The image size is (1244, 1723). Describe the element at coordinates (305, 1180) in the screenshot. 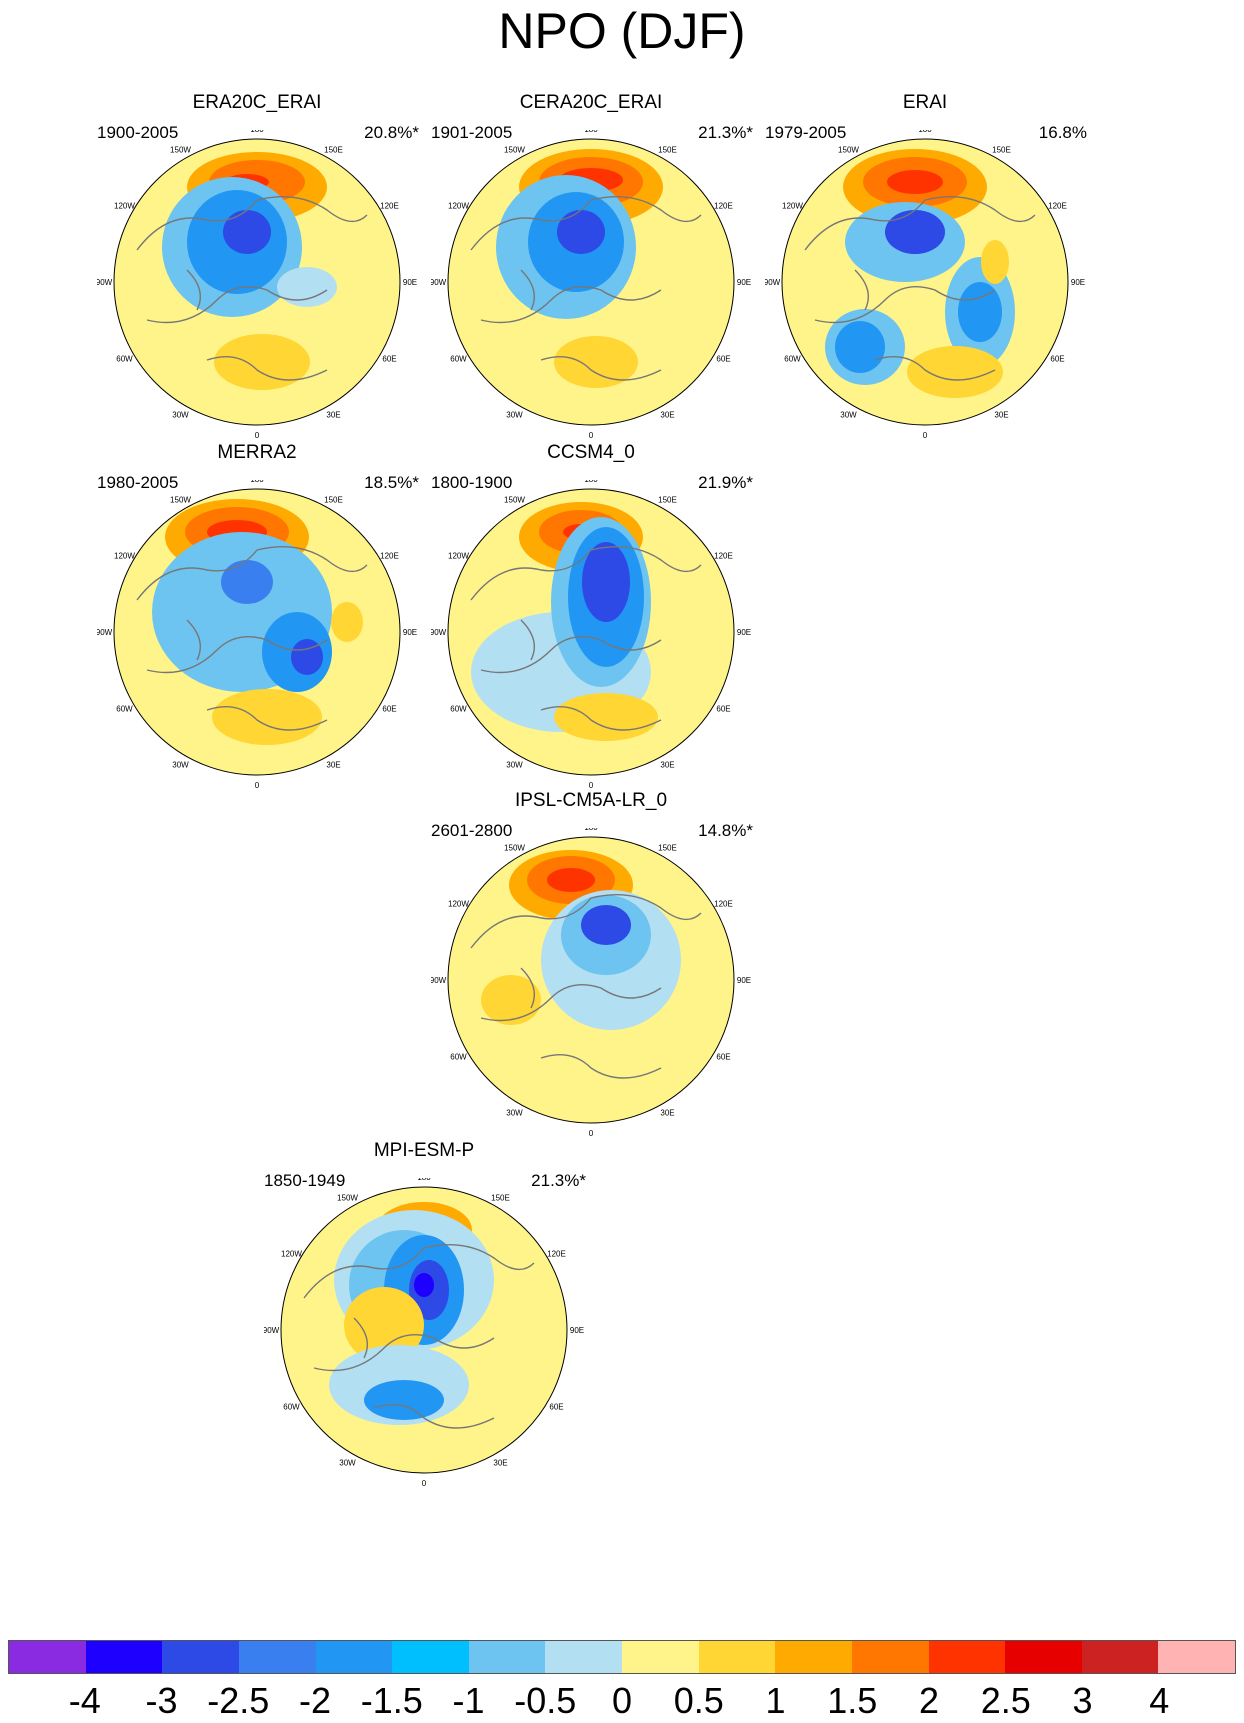

I see `panel-period: 1850-1949` at that location.